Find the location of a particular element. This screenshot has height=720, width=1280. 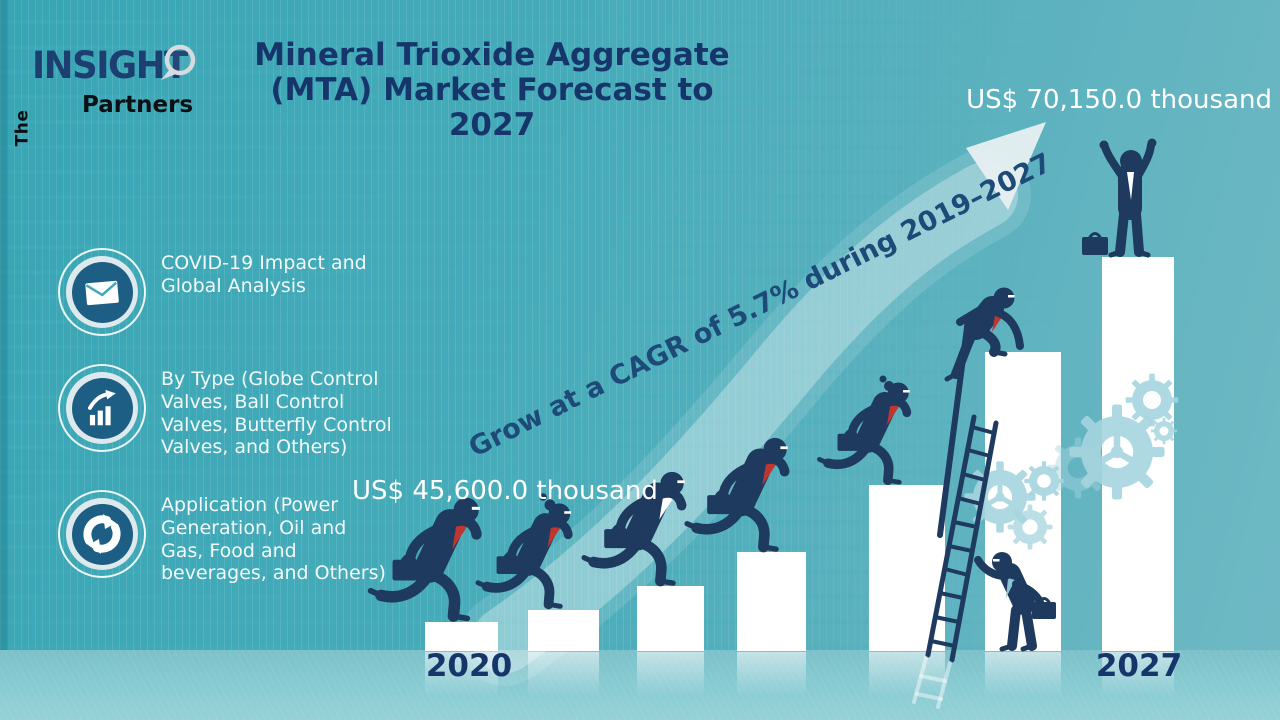

businessman-celebrating is located at coordinates (1119, 198).